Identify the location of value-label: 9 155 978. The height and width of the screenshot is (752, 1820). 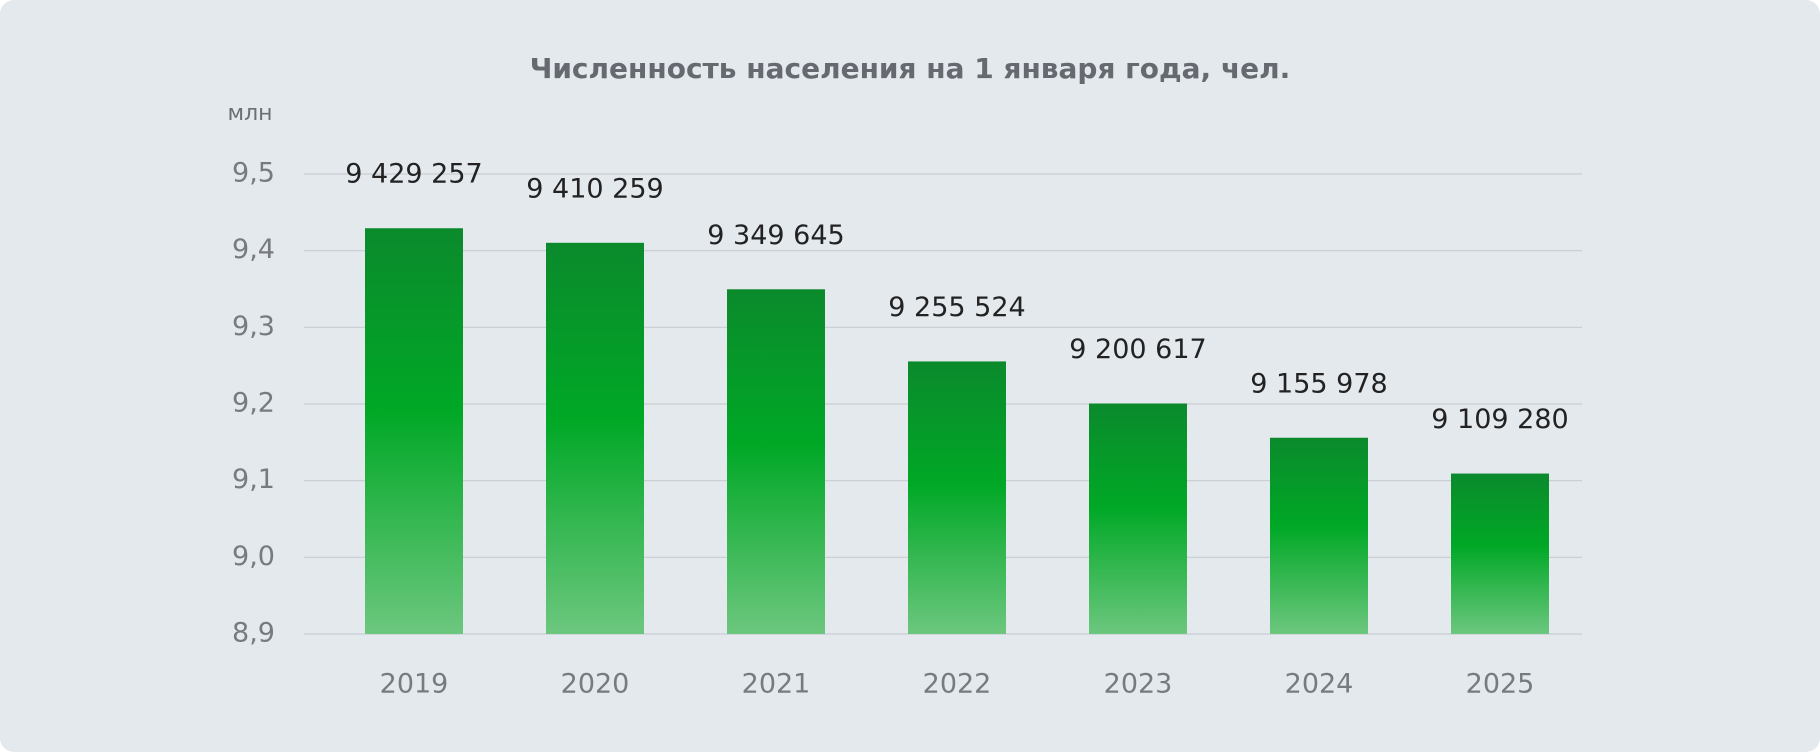
(1318, 383).